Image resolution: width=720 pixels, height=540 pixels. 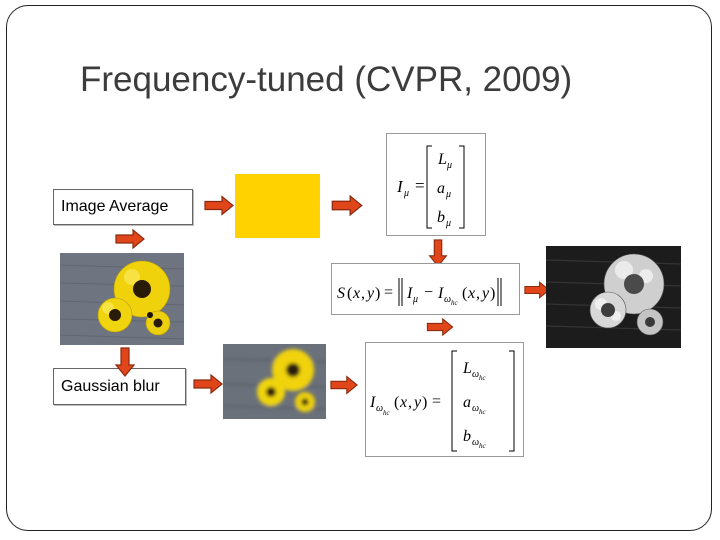 I want to click on average-color-swatch, so click(x=277, y=206).